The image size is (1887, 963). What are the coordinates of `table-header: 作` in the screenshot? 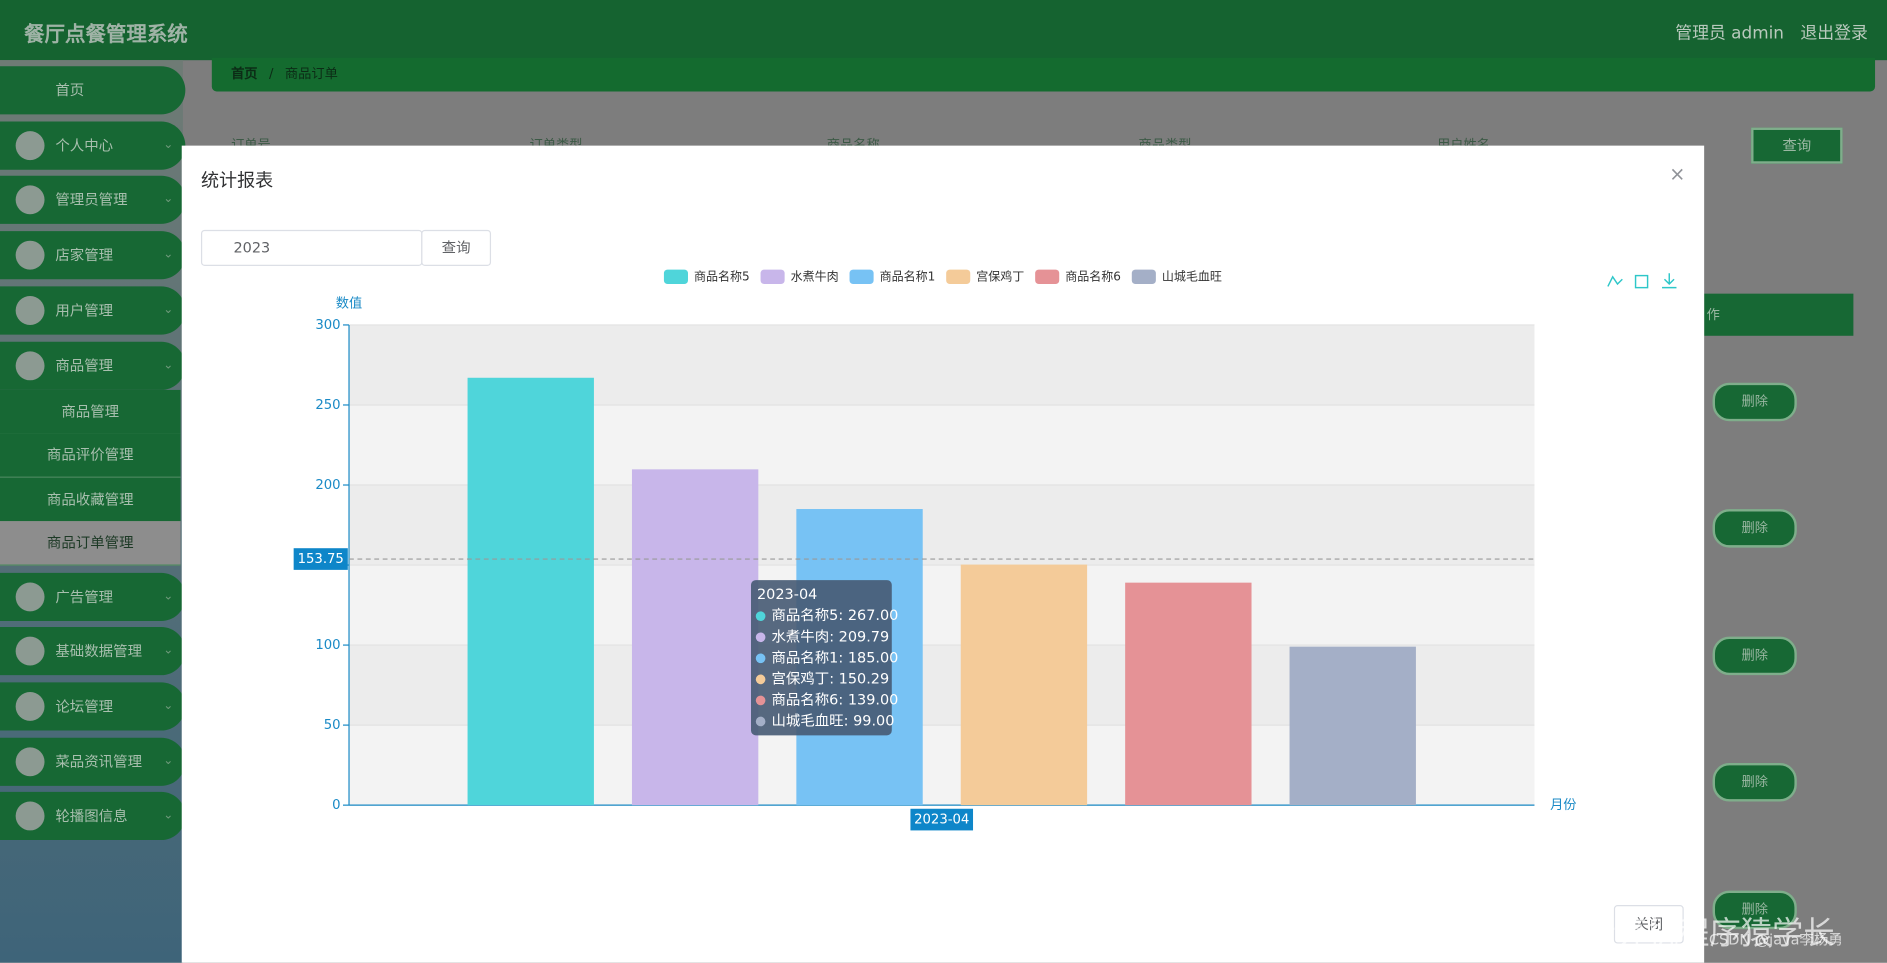 It's located at (1779, 314).